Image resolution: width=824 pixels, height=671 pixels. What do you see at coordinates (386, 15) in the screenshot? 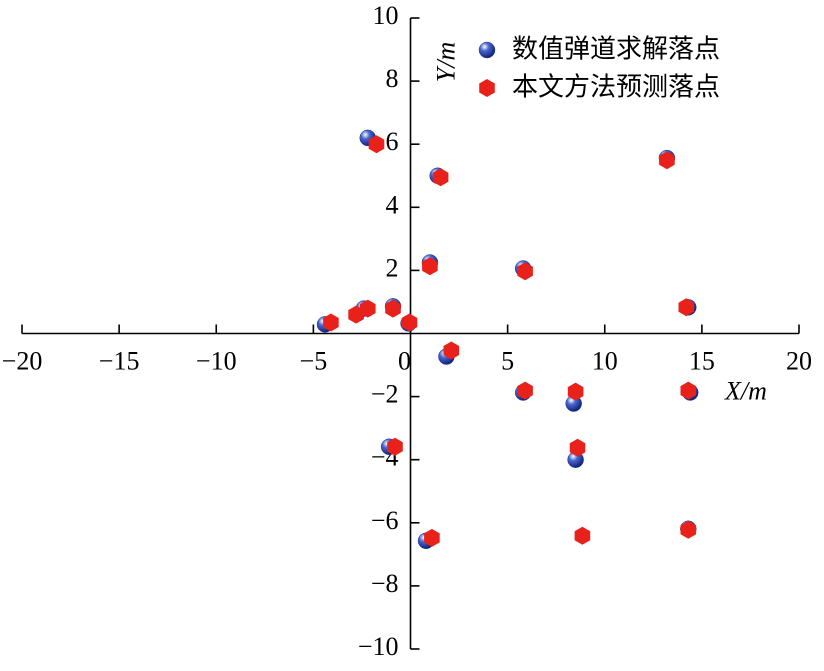
I see `y-tick-label: 10` at bounding box center [386, 15].